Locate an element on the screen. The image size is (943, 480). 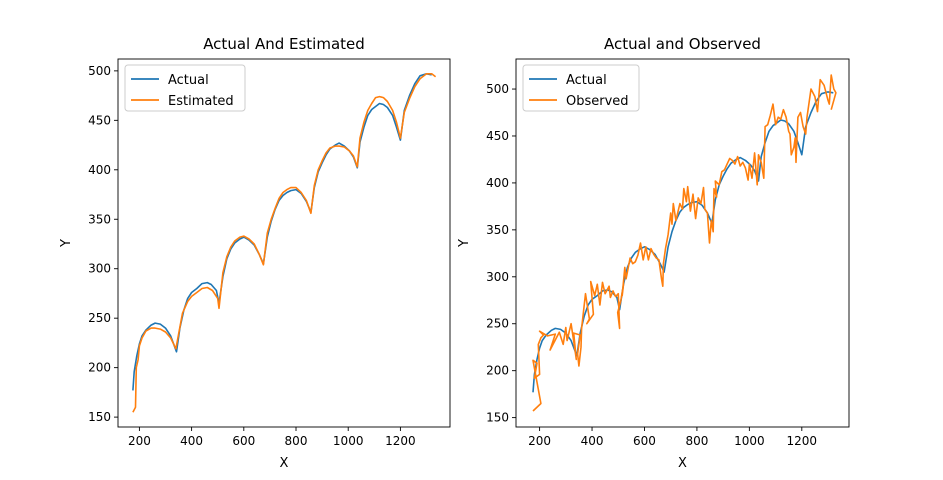
legend-label-estimated: Estimated is located at coordinates (201, 101).